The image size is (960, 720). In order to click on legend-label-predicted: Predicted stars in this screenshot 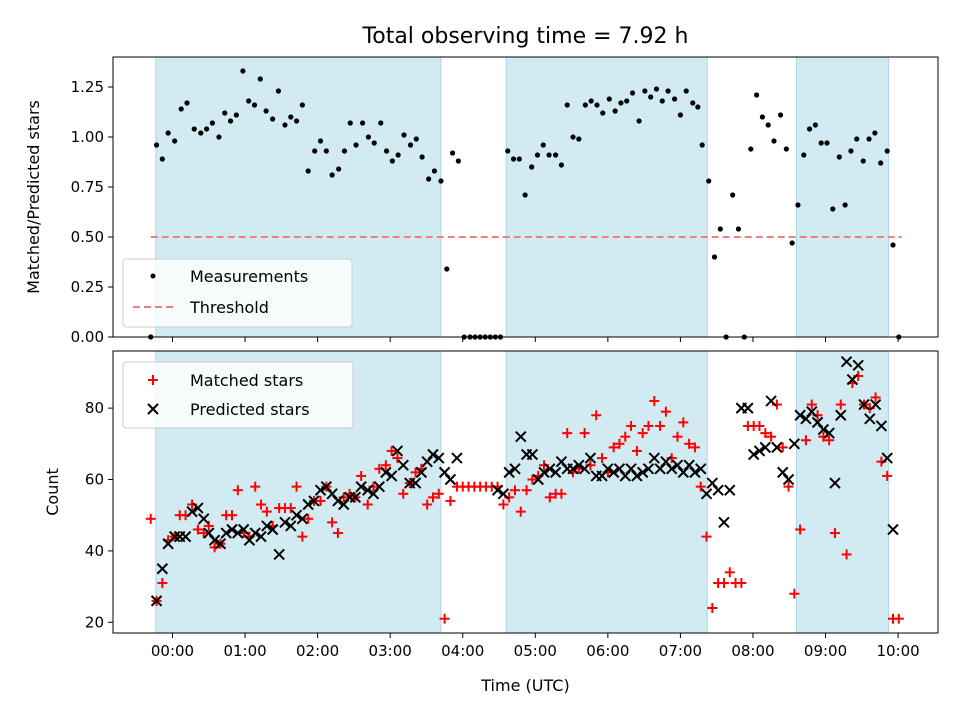, I will do `click(250, 409)`.